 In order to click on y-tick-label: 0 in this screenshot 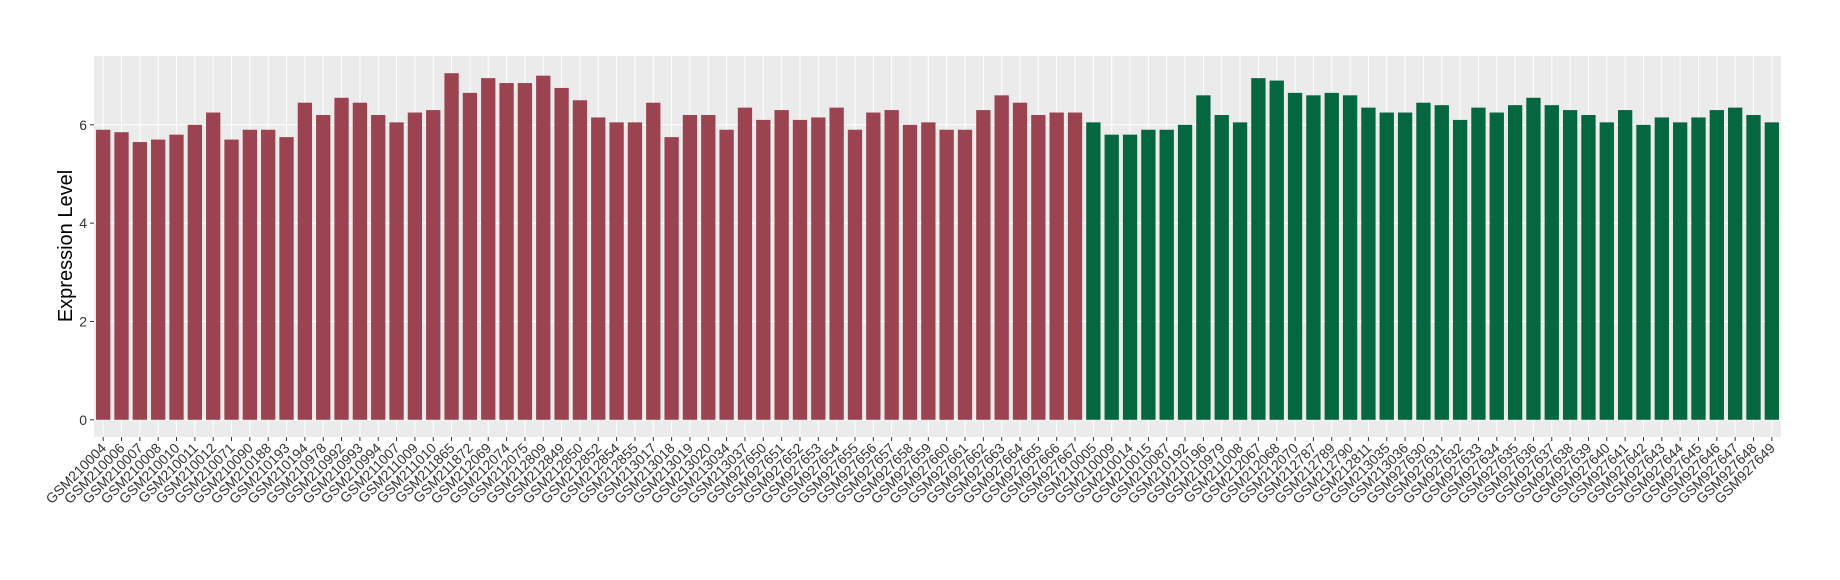, I will do `click(83, 420)`.